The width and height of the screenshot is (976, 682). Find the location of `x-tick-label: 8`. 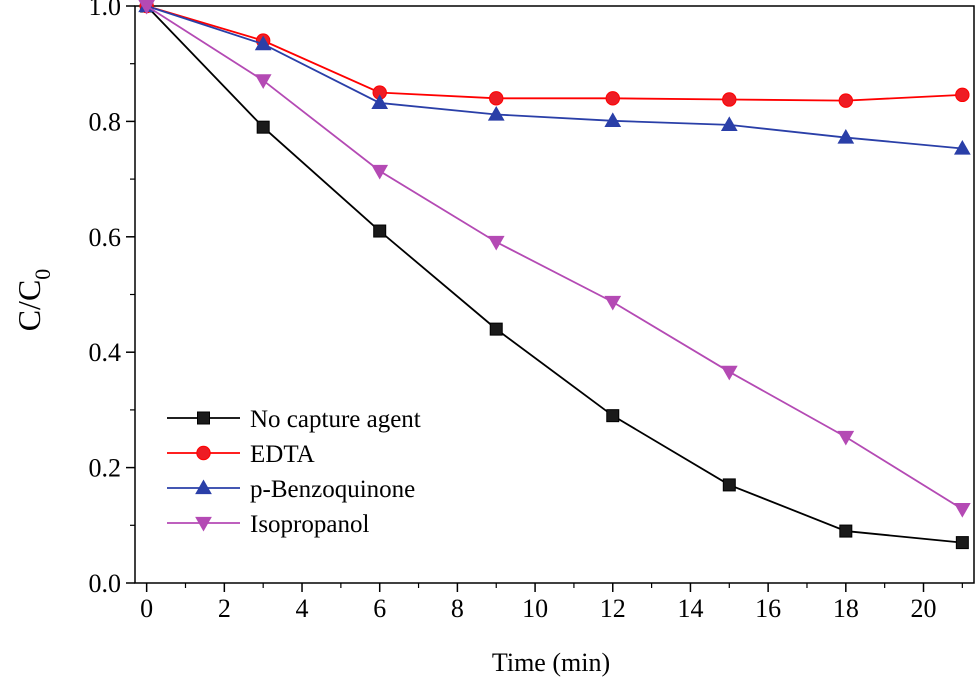

x-tick-label: 8 is located at coordinates (457, 608).